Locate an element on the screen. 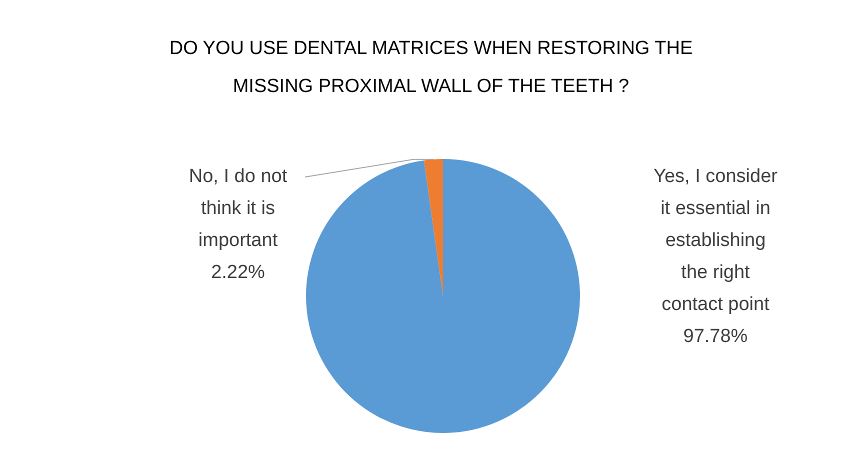 This screenshot has height=470, width=862. data-label: 2.22% is located at coordinates (238, 273).